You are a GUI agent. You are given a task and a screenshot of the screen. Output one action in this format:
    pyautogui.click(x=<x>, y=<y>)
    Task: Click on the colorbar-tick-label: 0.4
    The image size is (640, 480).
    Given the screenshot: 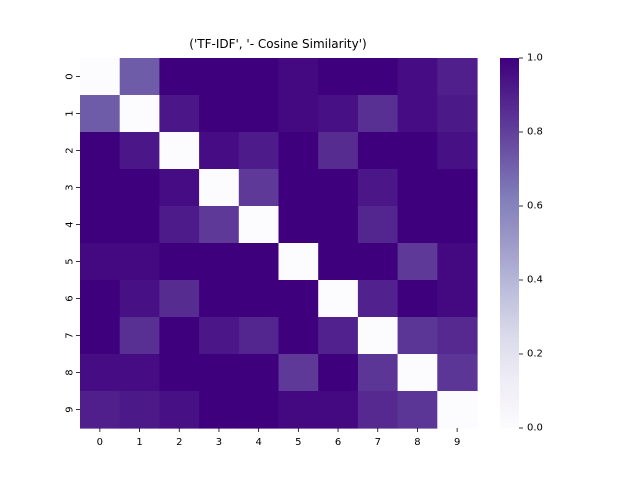 What is the action you would take?
    pyautogui.click(x=535, y=280)
    